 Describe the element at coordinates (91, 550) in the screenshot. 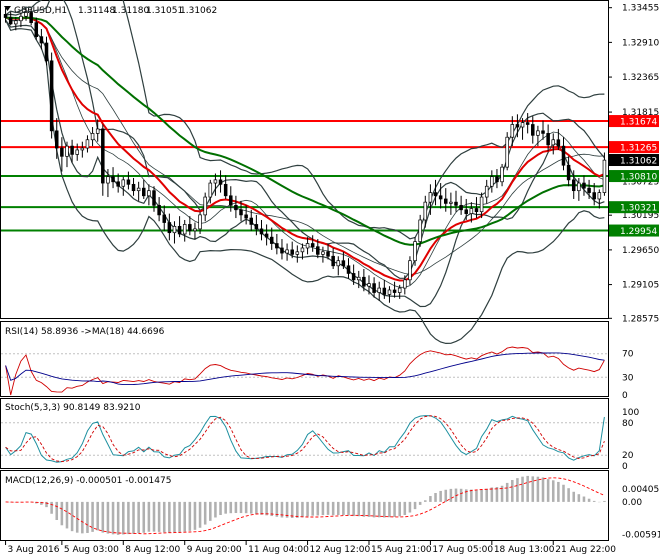

I see `time-tick-label: 5 Aug 03:00` at that location.